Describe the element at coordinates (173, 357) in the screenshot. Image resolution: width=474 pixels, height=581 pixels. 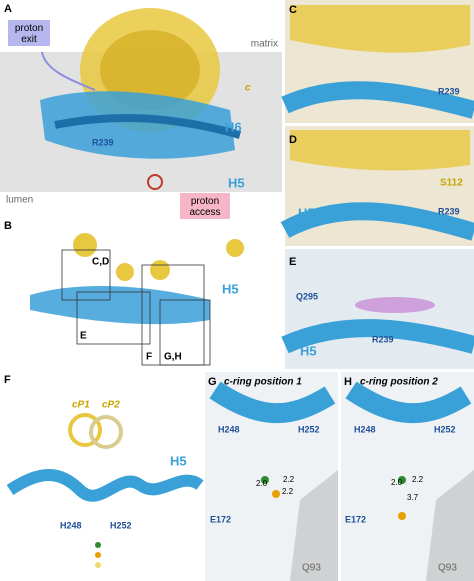
I see `box-label: G,H` at that location.